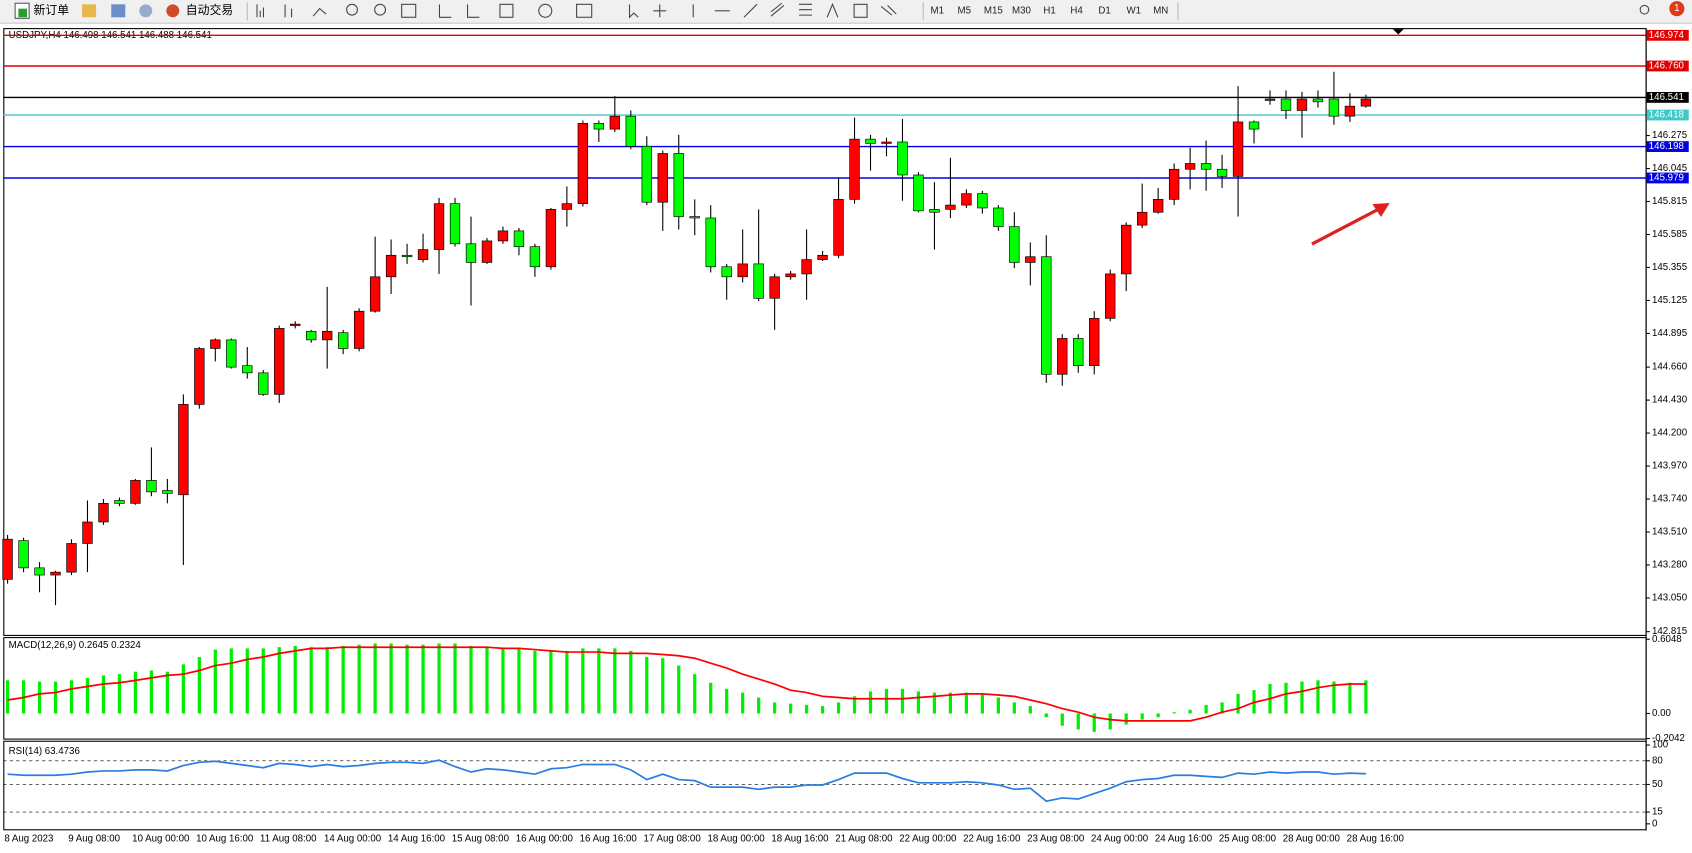  I want to click on badge-count: 1, so click(1676, 8).